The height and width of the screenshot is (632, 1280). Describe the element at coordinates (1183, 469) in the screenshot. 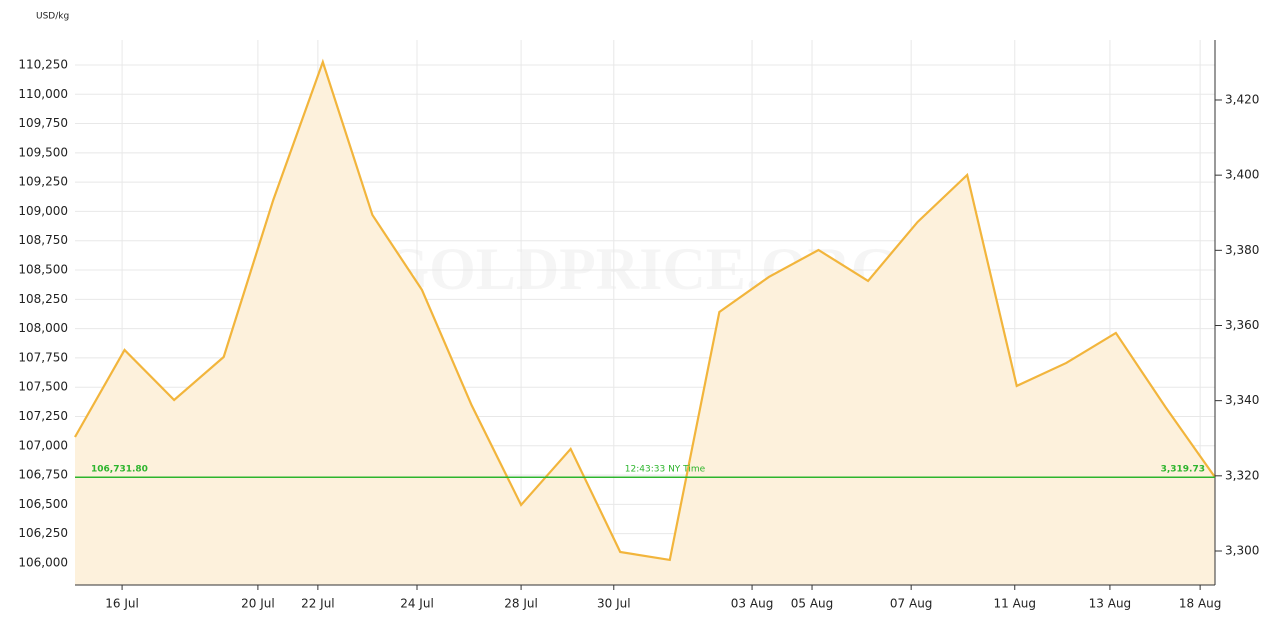

I see `current-price-y2-label: 3,319.73` at that location.